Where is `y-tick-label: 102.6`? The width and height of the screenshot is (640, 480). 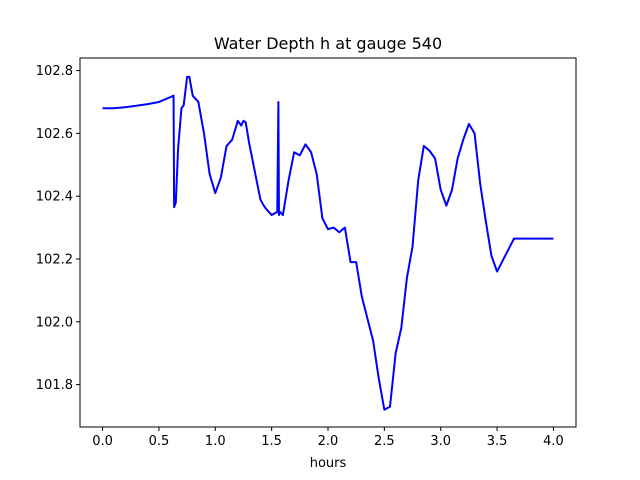 y-tick-label: 102.6 is located at coordinates (54, 134).